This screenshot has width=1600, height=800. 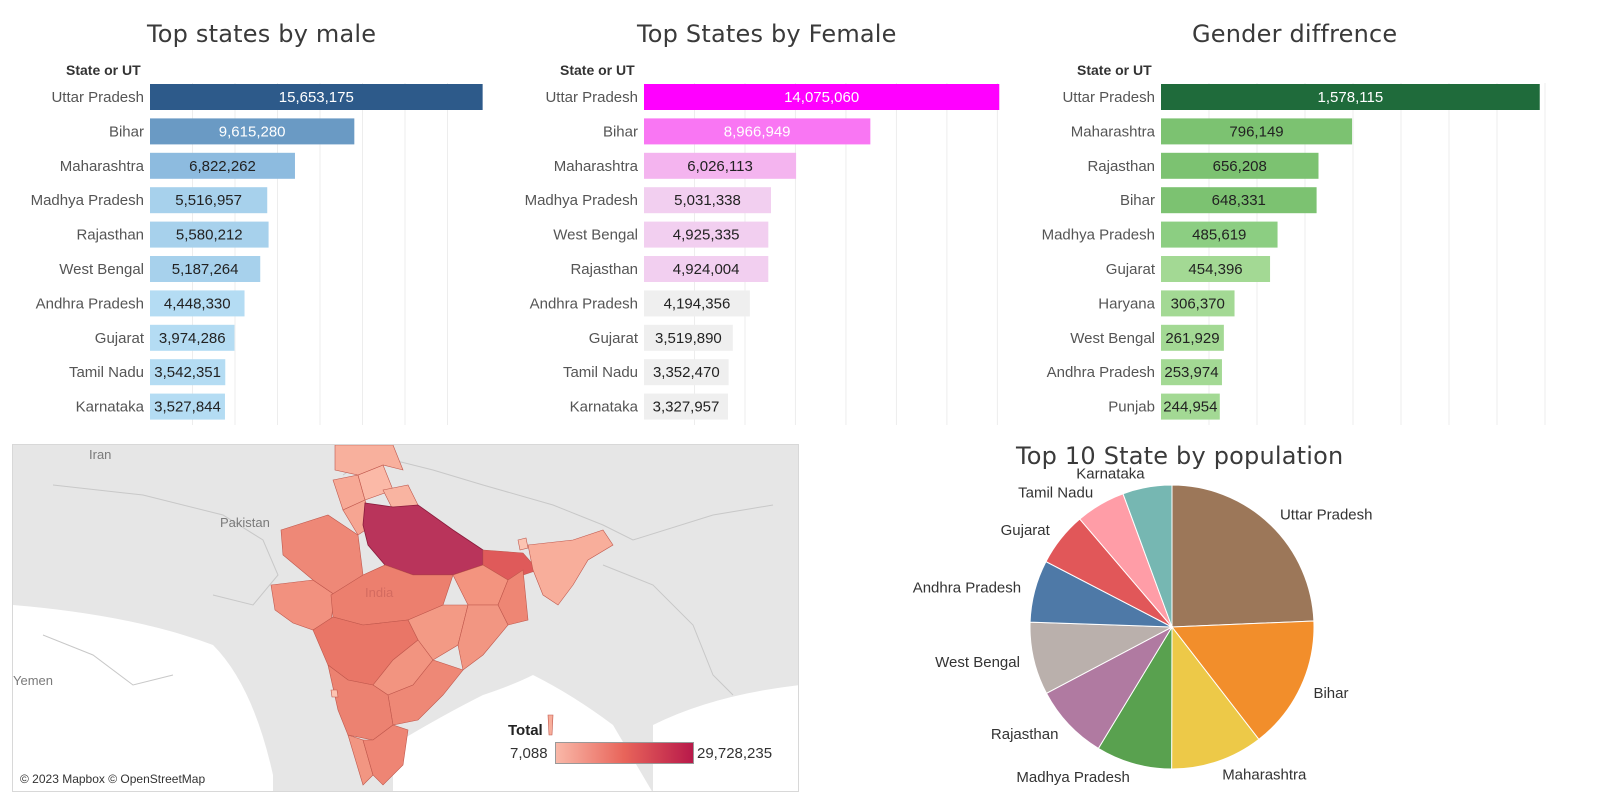 What do you see at coordinates (1072, 777) in the screenshot?
I see `pie-label: Madhya Pradesh` at bounding box center [1072, 777].